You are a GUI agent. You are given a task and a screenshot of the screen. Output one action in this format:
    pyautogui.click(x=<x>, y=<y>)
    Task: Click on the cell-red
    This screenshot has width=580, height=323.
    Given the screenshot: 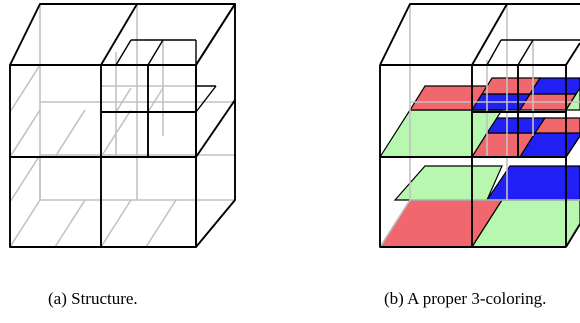 What is the action you would take?
    pyautogui.click(x=556, y=125)
    